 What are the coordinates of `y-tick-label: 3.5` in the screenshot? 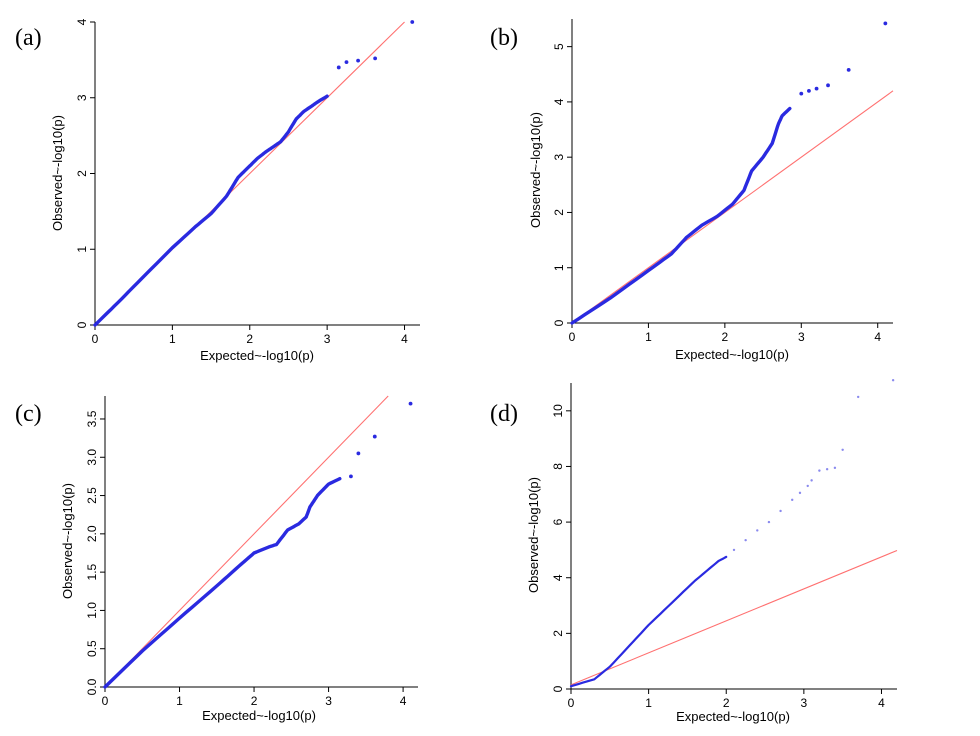 It's located at (92, 418).